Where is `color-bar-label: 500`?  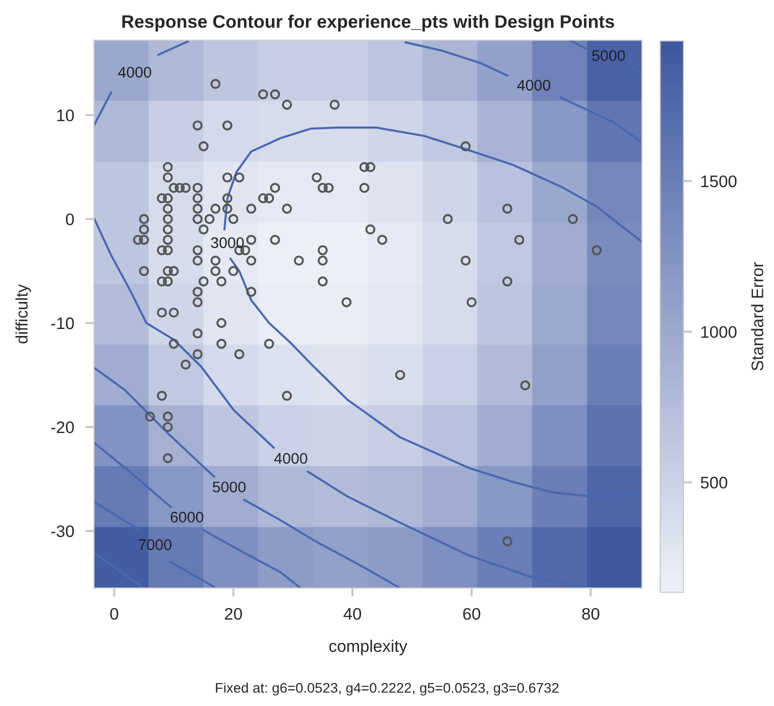 color-bar-label: 500 is located at coordinates (714, 482).